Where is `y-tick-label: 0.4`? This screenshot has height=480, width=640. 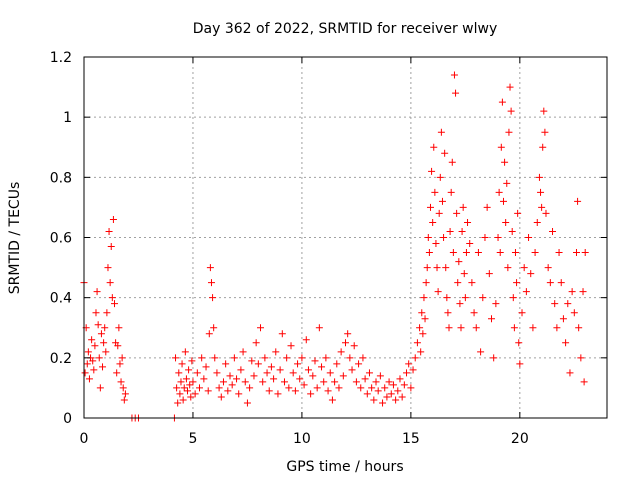 y-tick-label: 0.4 is located at coordinates (61, 299).